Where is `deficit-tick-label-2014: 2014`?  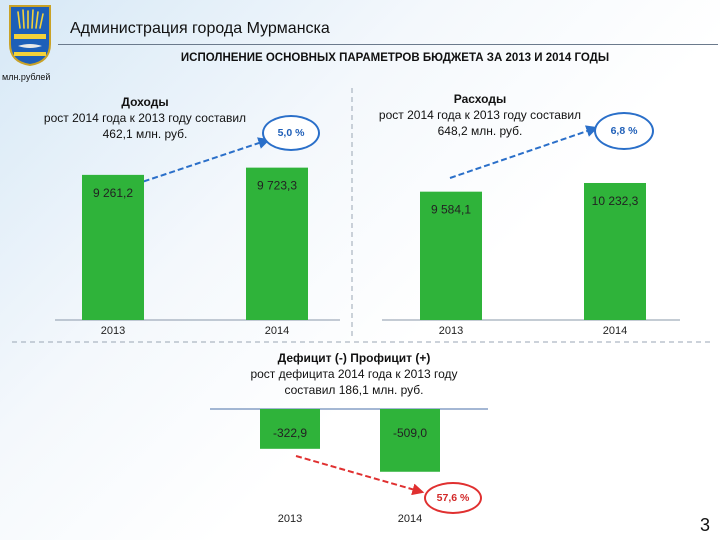
deficit-tick-label-2014: 2014 is located at coordinates (410, 519).